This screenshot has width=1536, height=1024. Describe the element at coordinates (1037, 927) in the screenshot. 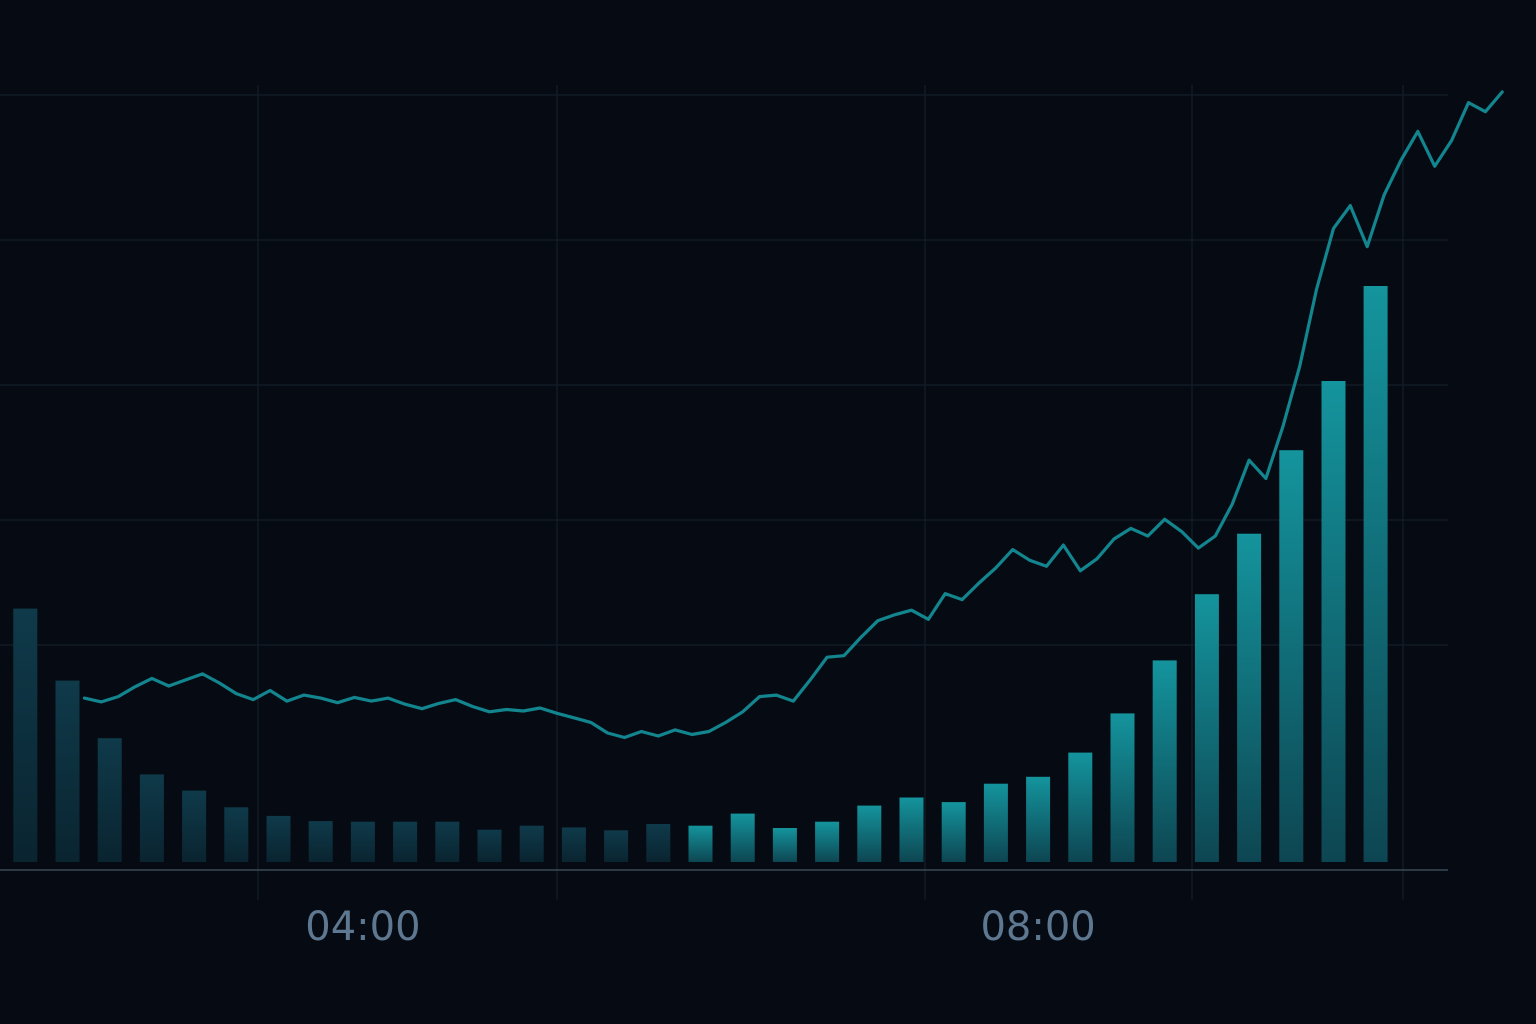

I see `x-tick-label-2: 08:00` at that location.